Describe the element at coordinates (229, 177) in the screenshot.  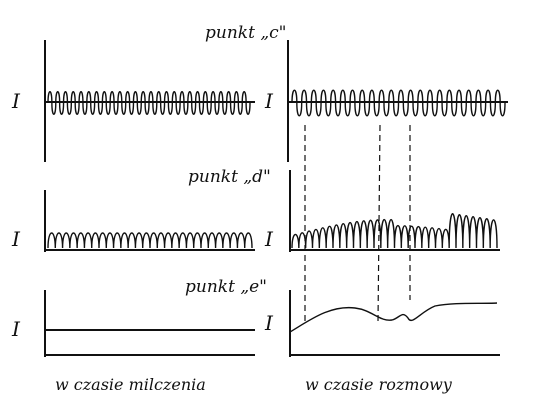
I see `point-d-title: punkt „d"` at that location.